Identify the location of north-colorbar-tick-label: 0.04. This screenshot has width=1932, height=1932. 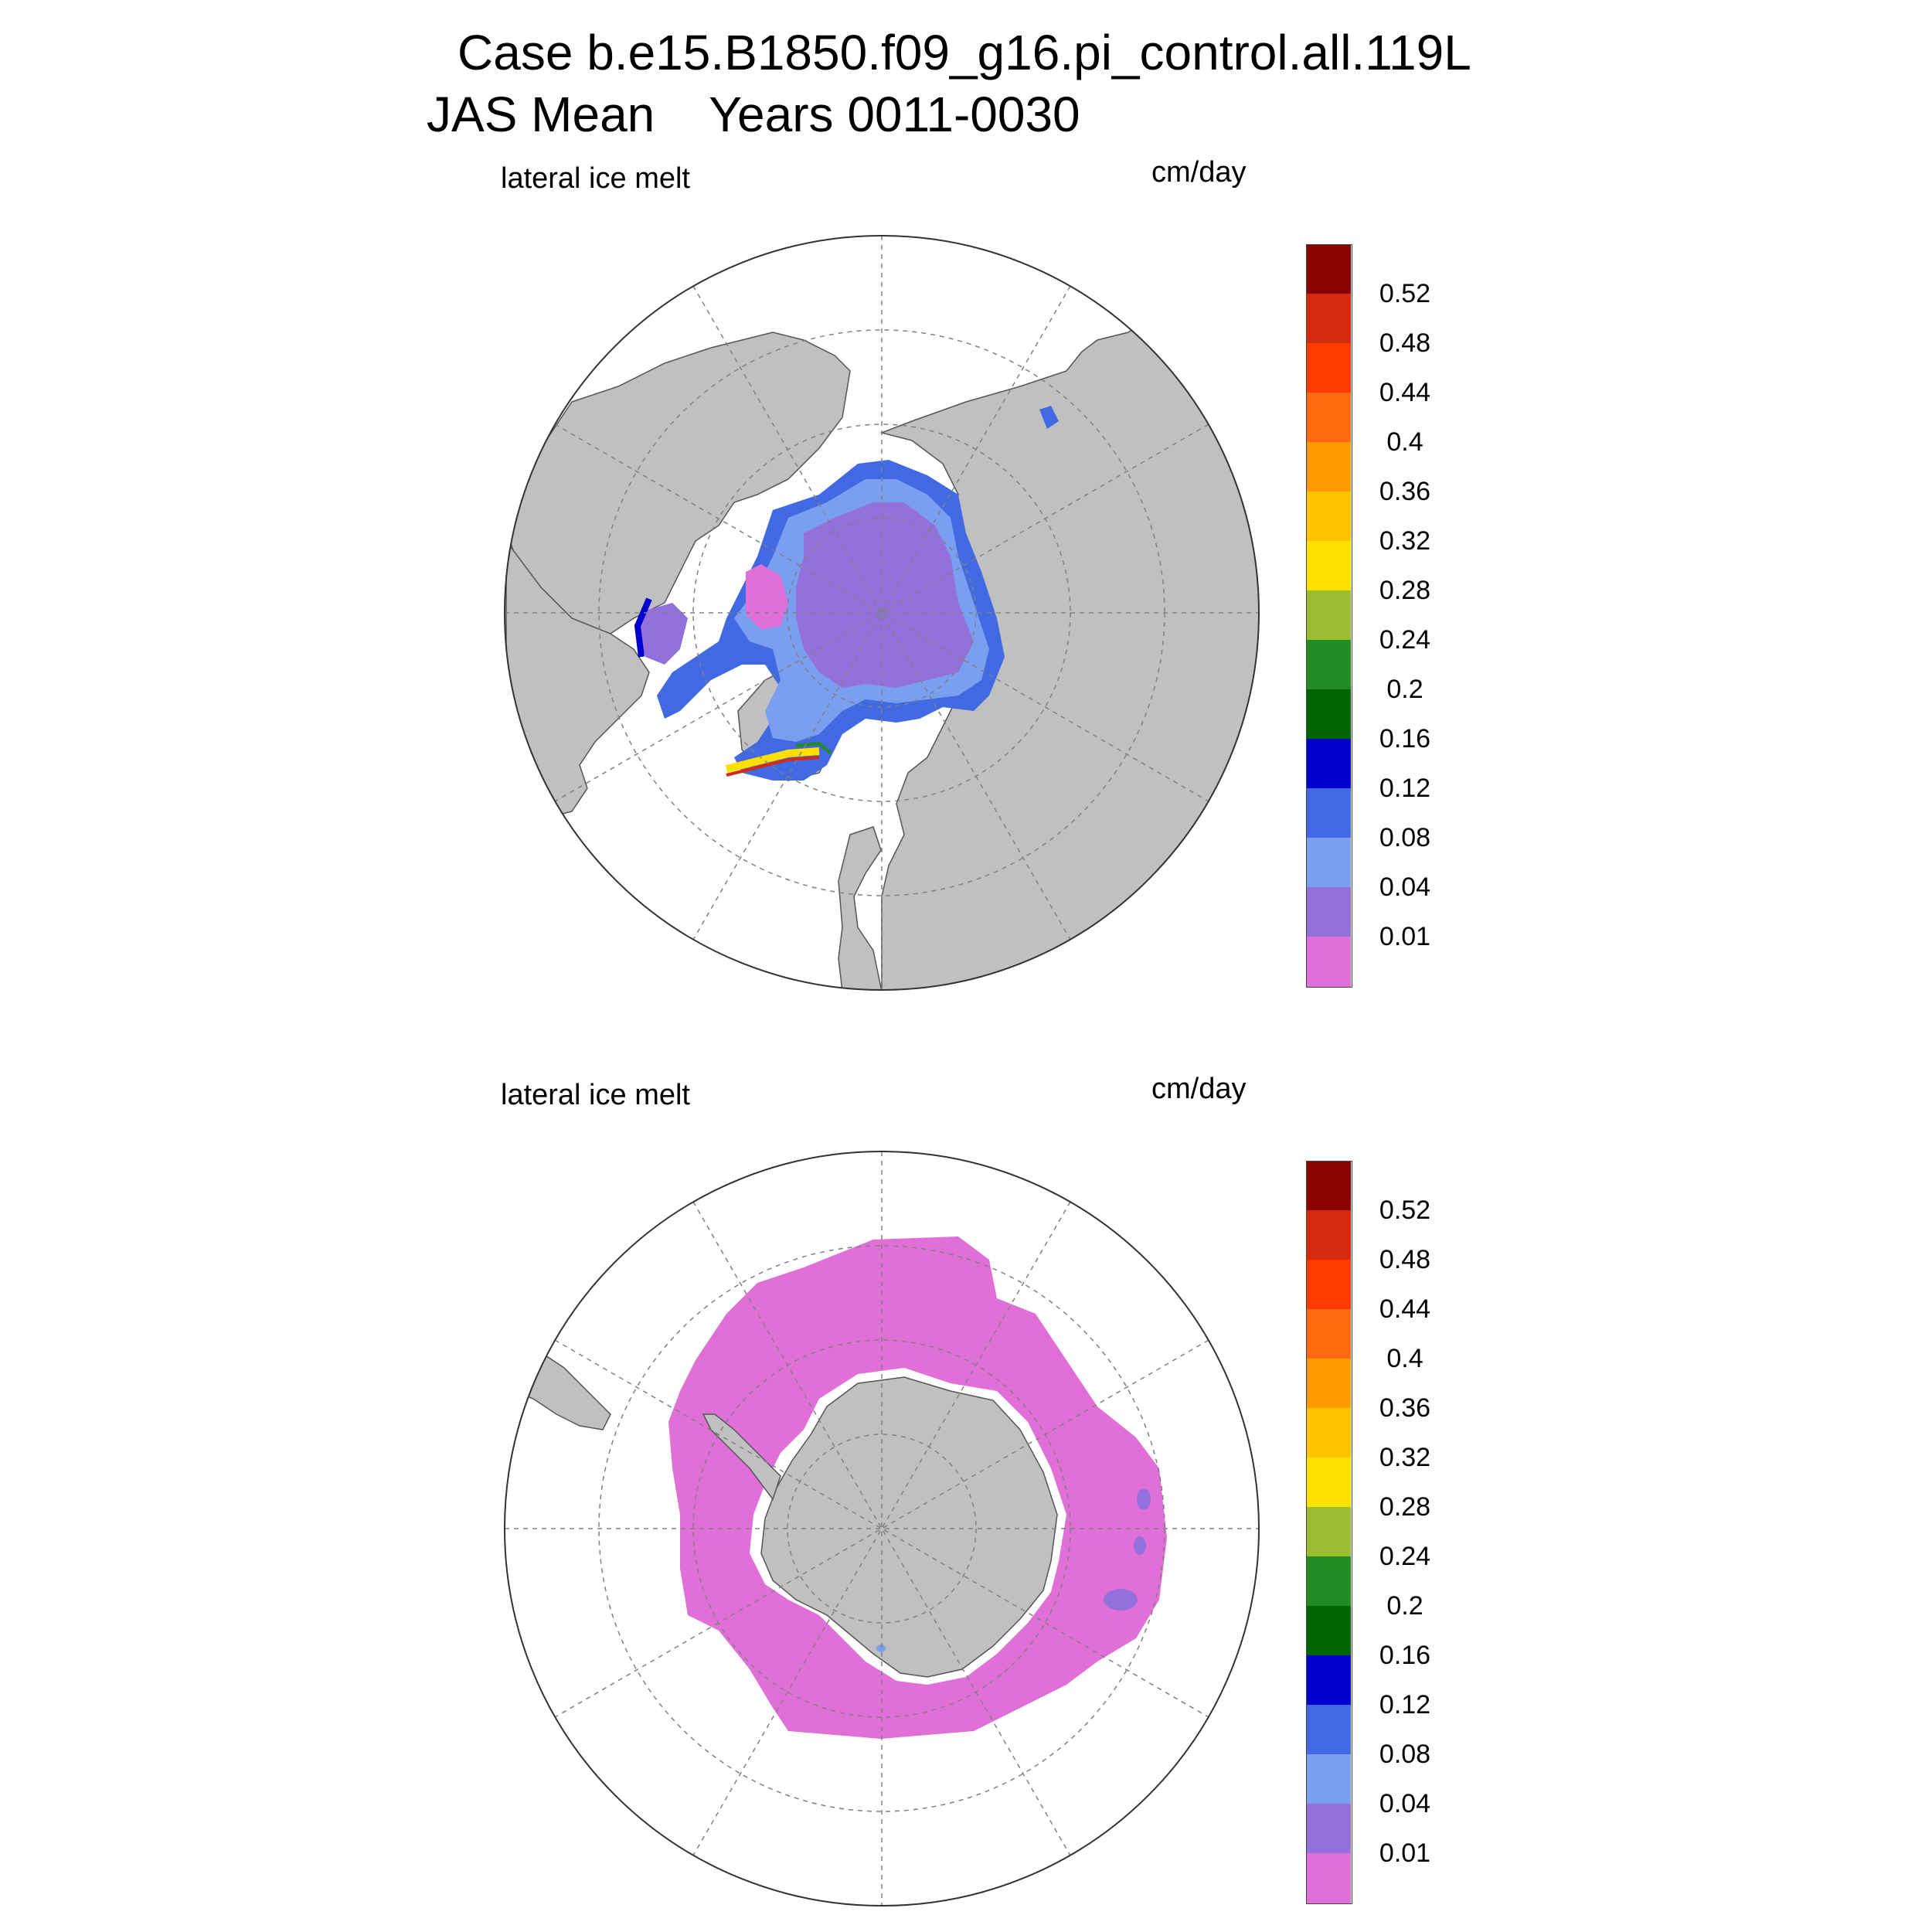
(1405, 887).